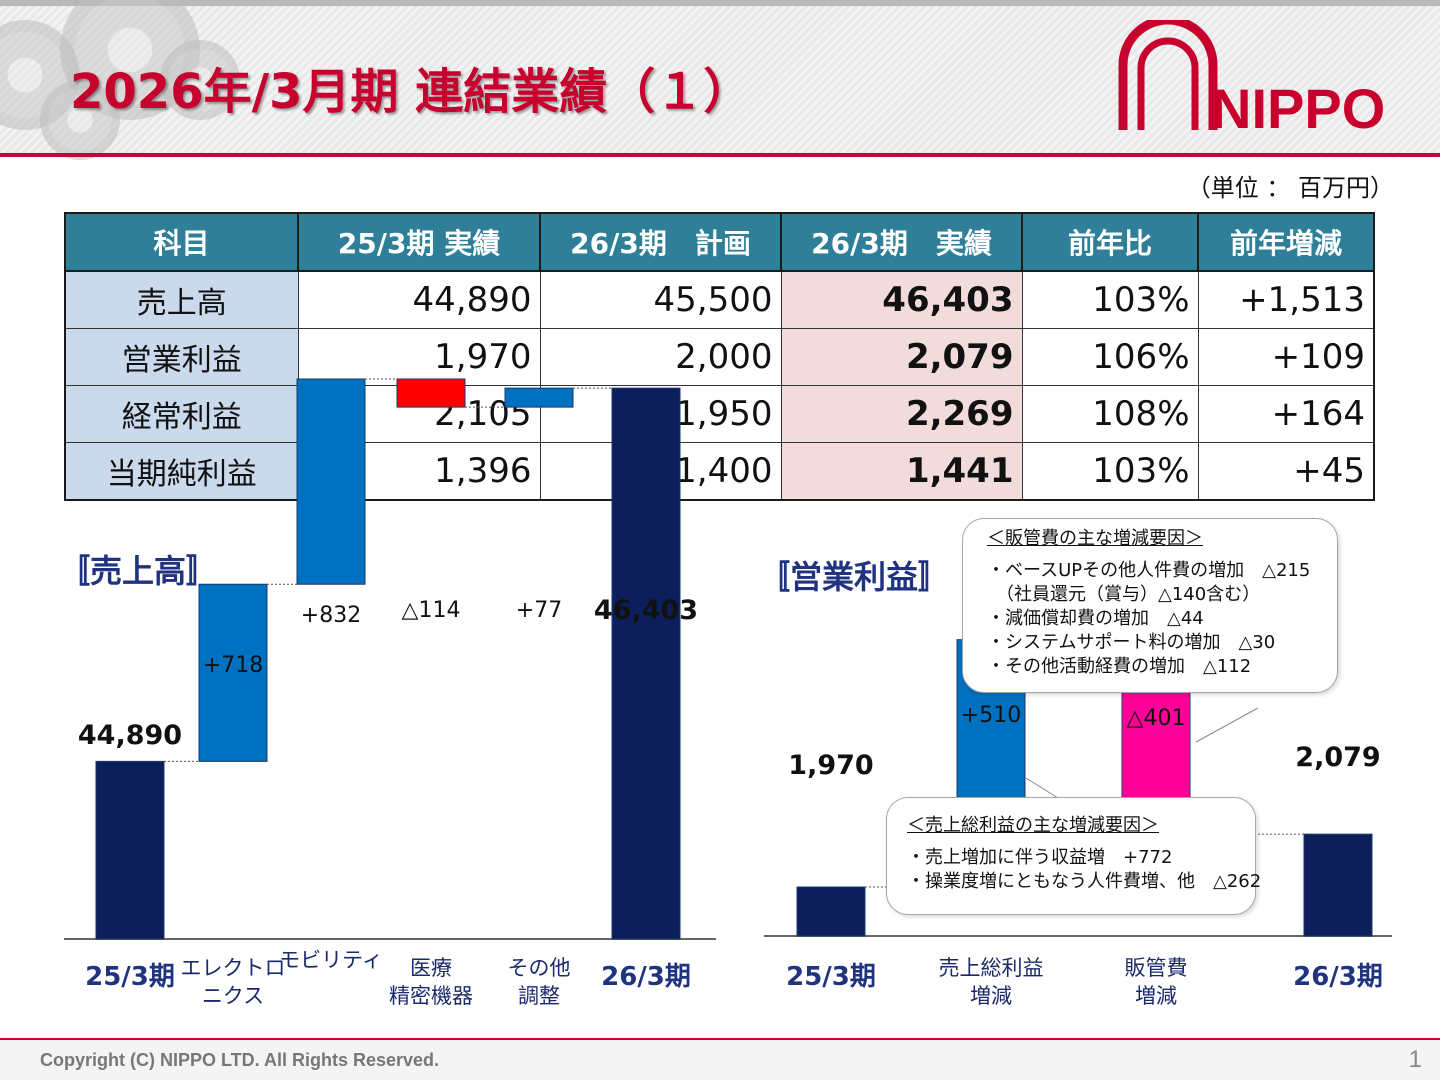 The width and height of the screenshot is (1440, 1080). What do you see at coordinates (1286, 299) in the screenshot?
I see `table-cell: +1,513` at bounding box center [1286, 299].